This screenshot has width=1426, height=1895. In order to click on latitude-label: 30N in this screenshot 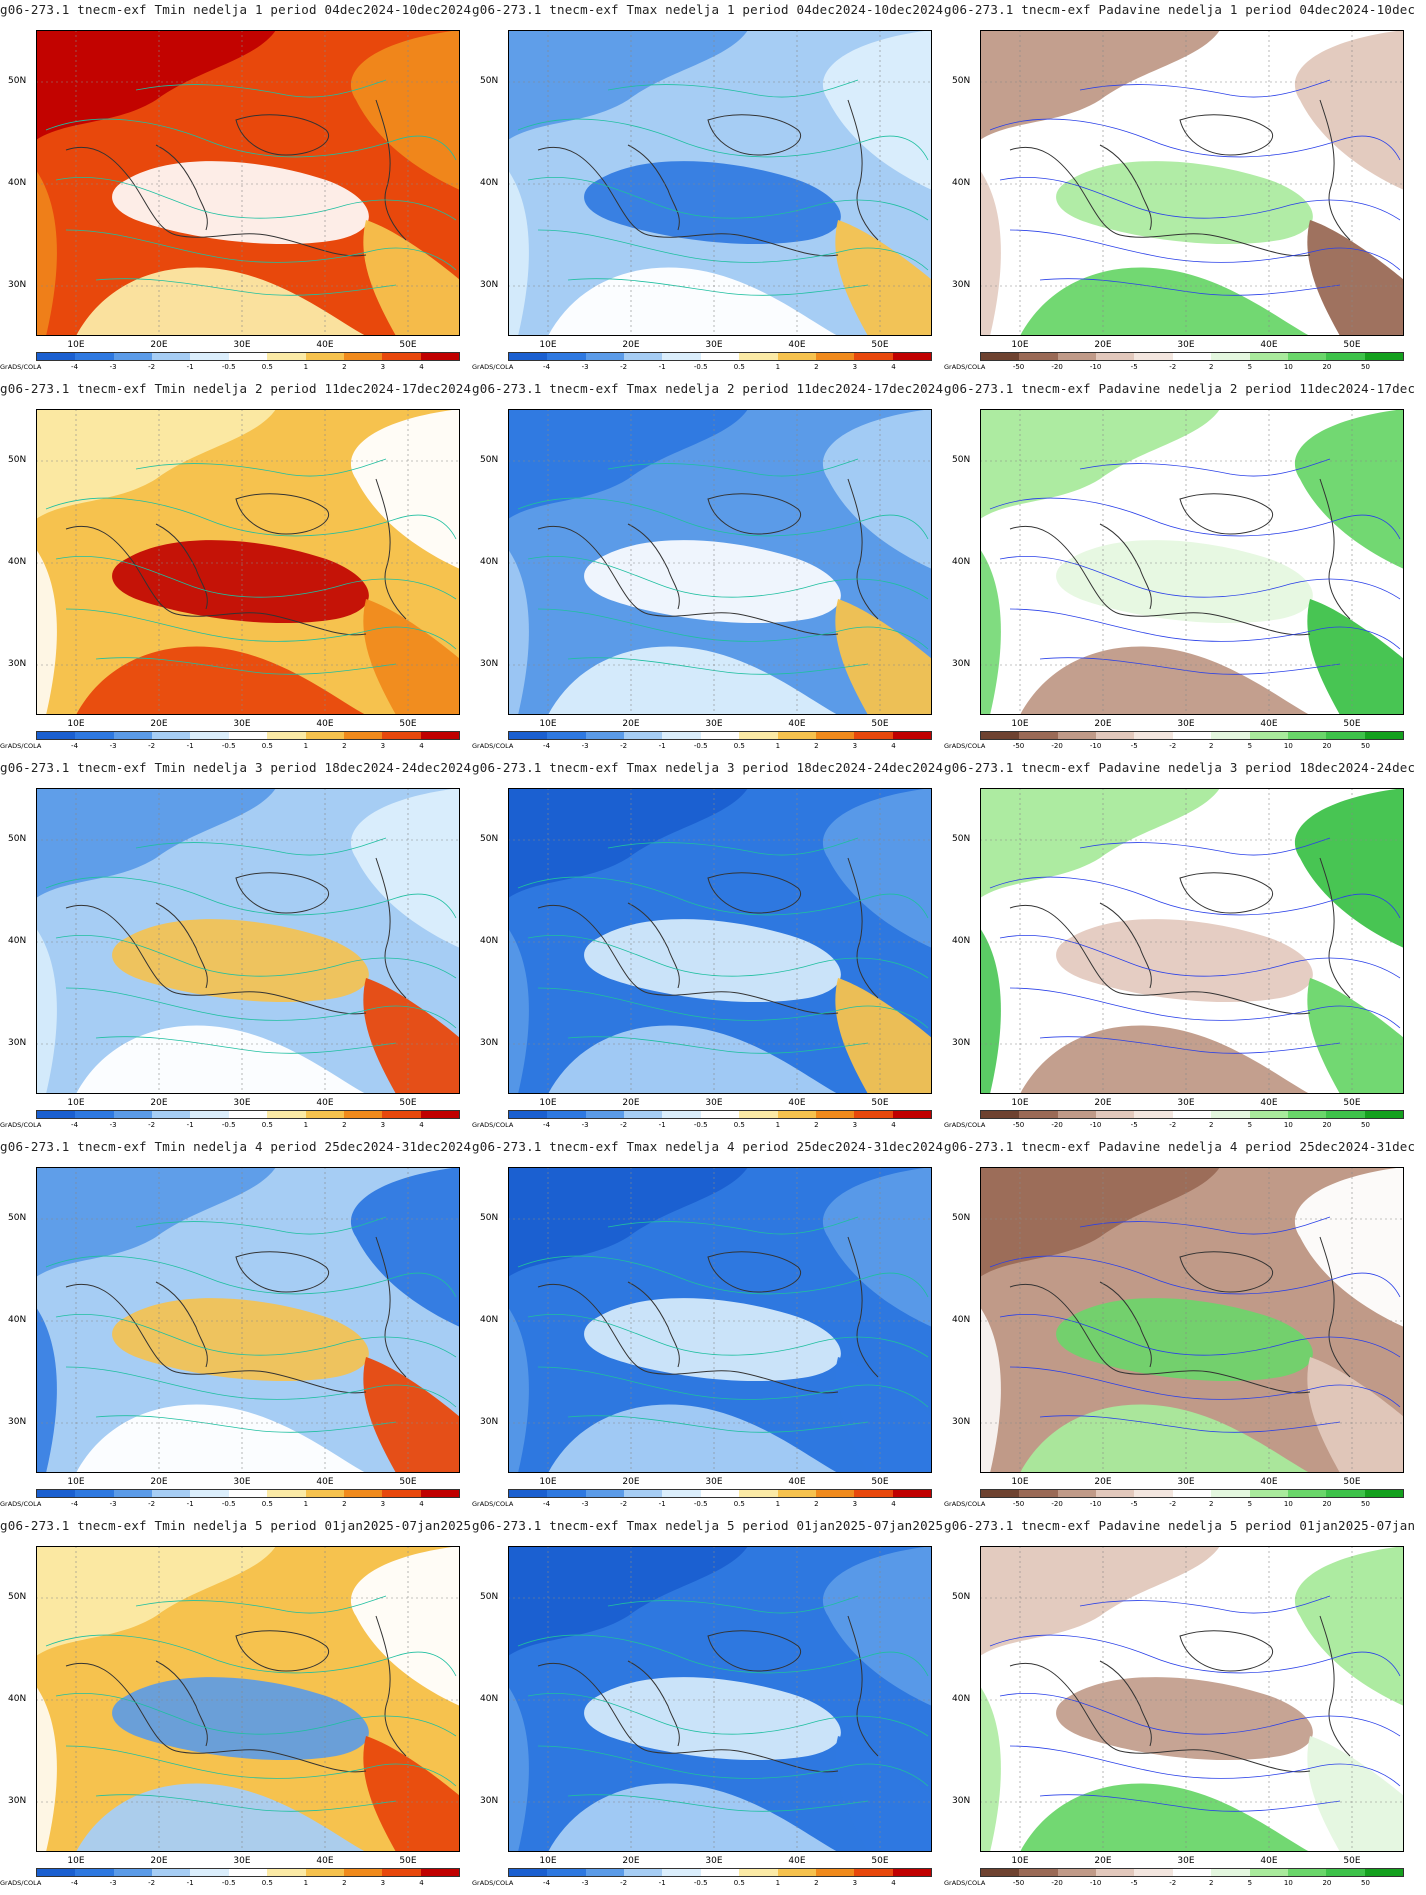, I will do `click(961, 285)`.